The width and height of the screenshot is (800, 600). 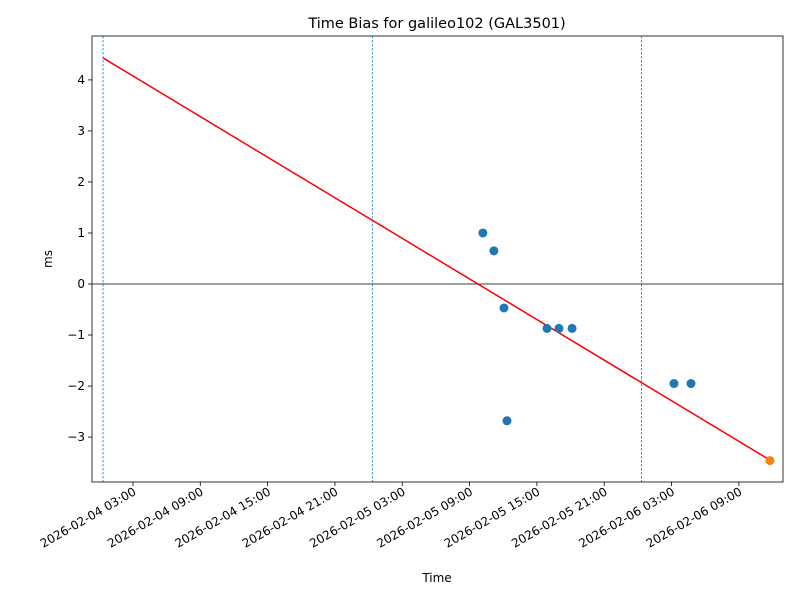 What do you see at coordinates (76, 437) in the screenshot?
I see `y-tick-label: −3` at bounding box center [76, 437].